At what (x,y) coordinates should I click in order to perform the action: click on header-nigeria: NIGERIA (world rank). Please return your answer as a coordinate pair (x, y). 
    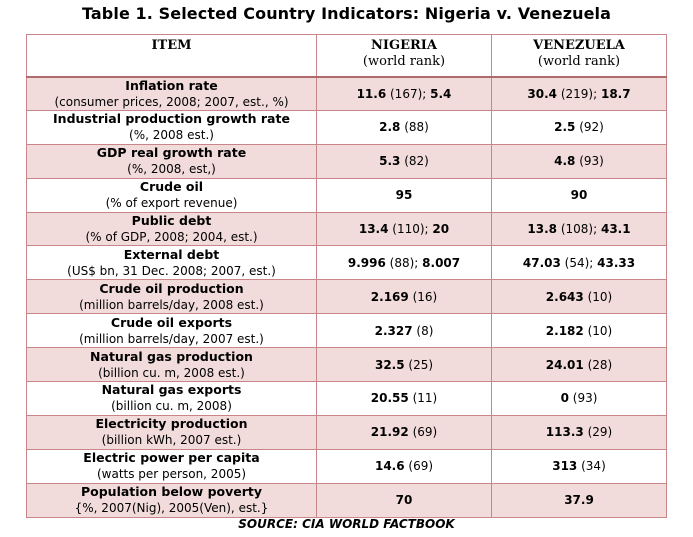
    Looking at the image, I should click on (404, 56).